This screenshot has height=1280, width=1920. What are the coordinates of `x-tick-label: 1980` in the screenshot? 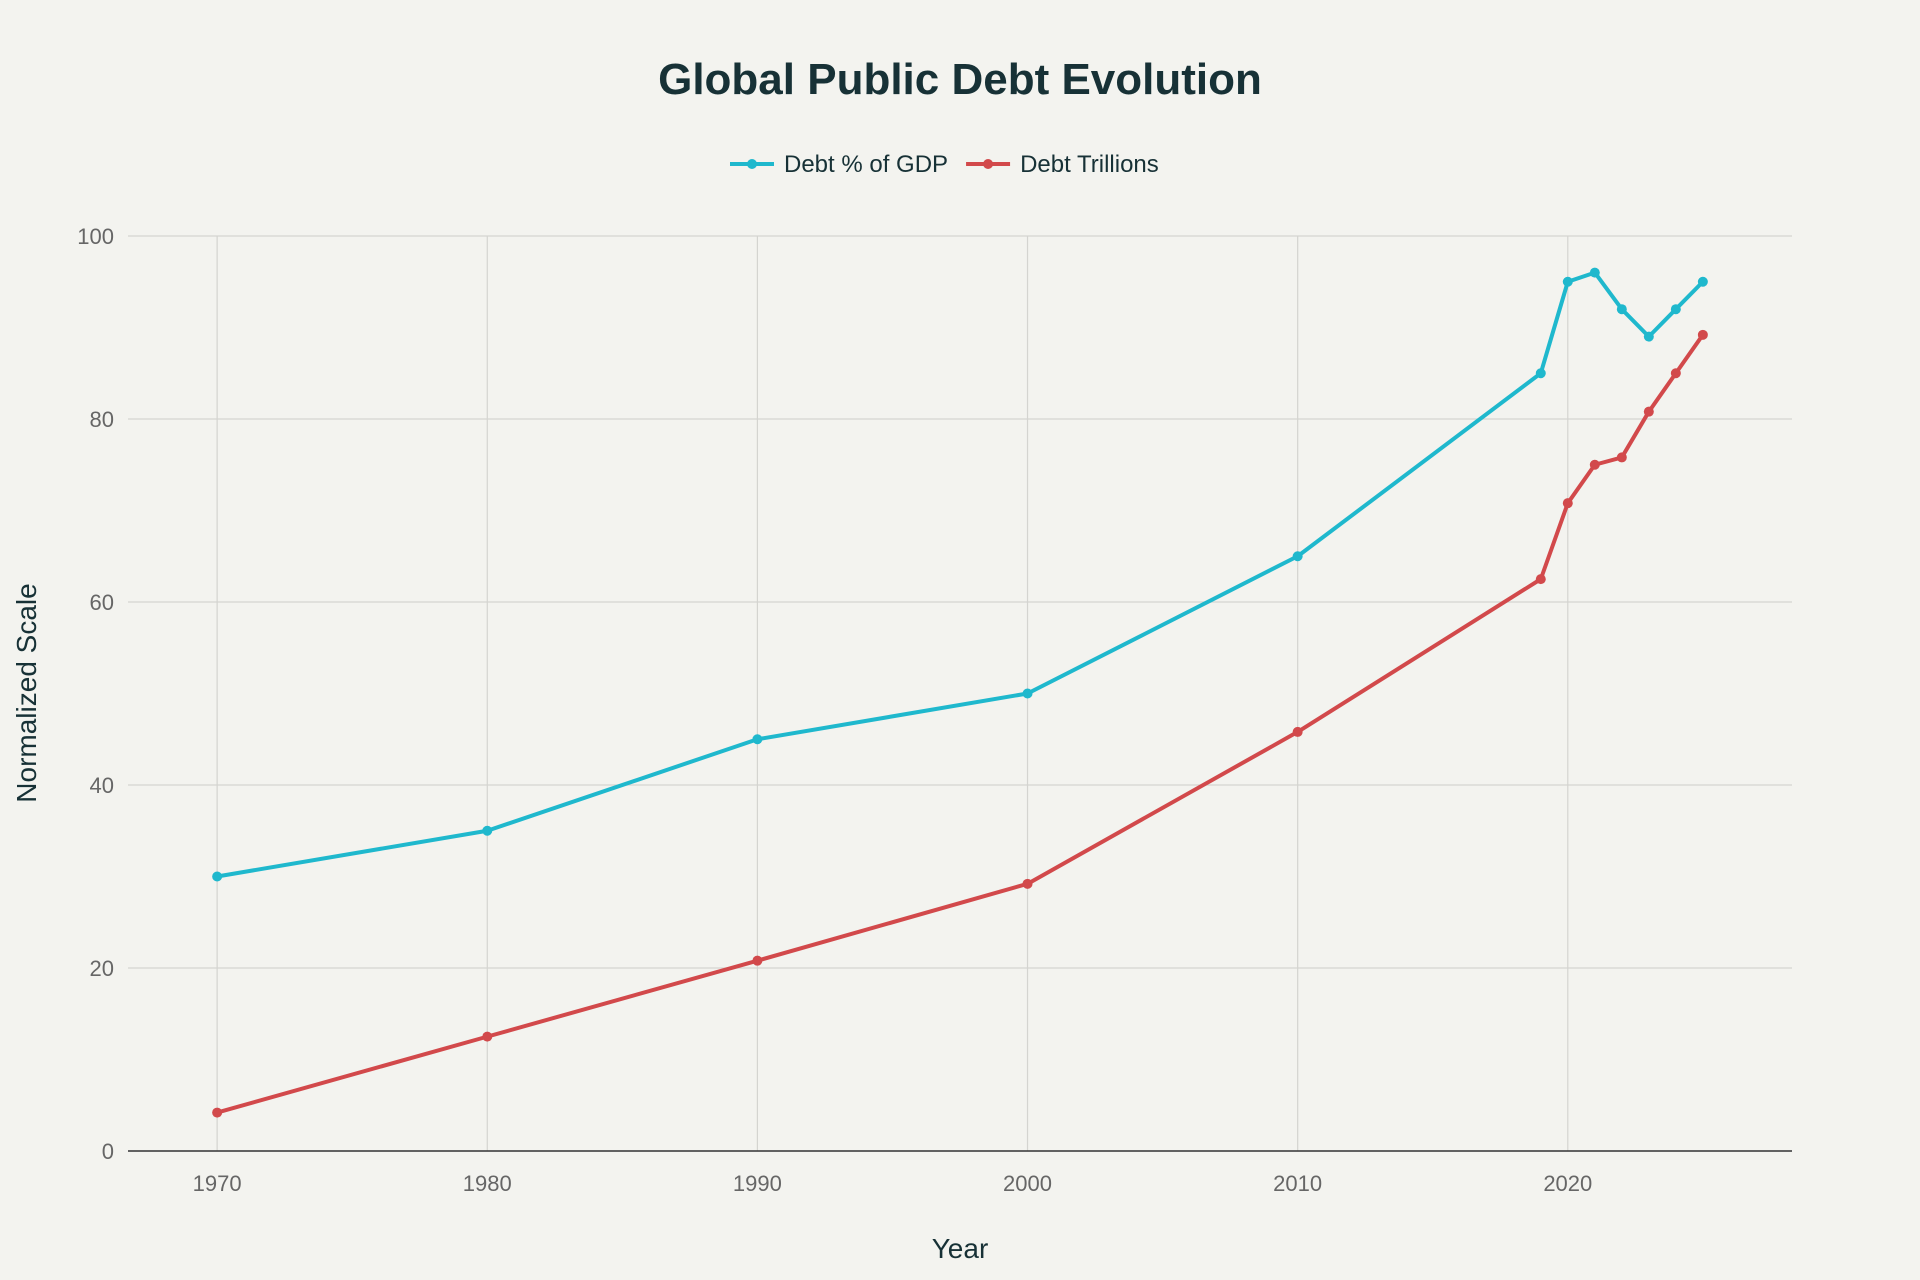 It's located at (487, 1183).